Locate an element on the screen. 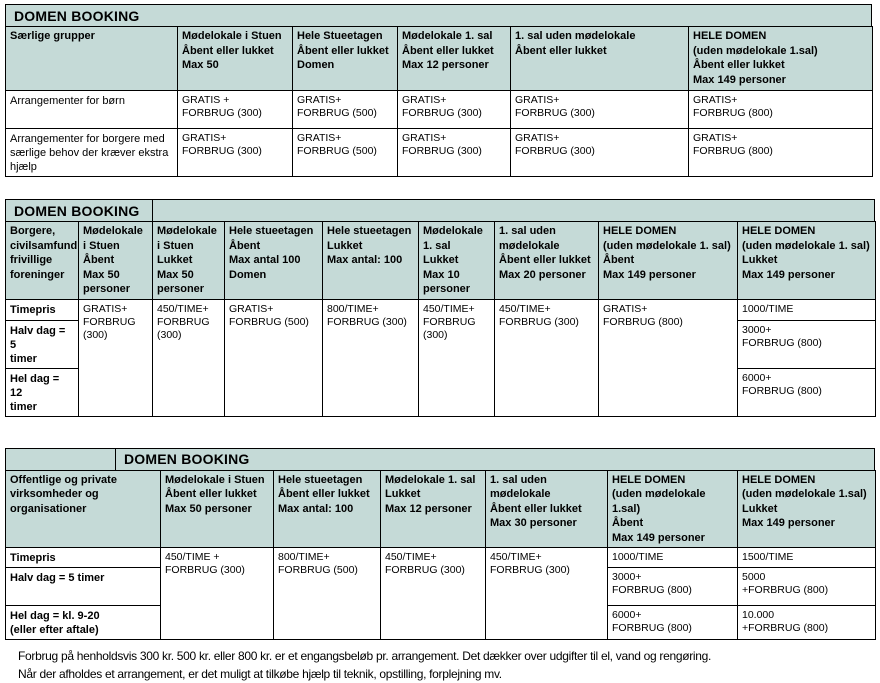  price-cell: 10.000 +FORBRUG (800) is located at coordinates (806, 622).